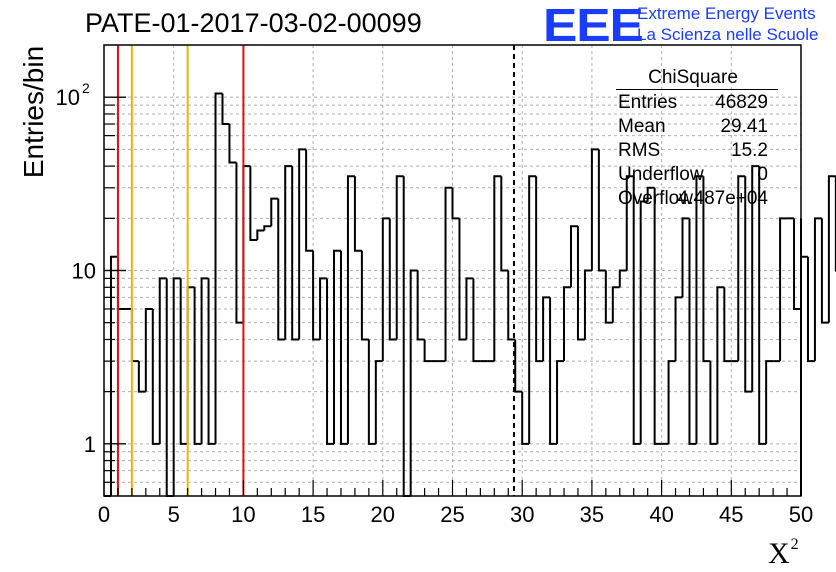  I want to click on stats-row-mean: Mean 29.41, so click(693, 128).